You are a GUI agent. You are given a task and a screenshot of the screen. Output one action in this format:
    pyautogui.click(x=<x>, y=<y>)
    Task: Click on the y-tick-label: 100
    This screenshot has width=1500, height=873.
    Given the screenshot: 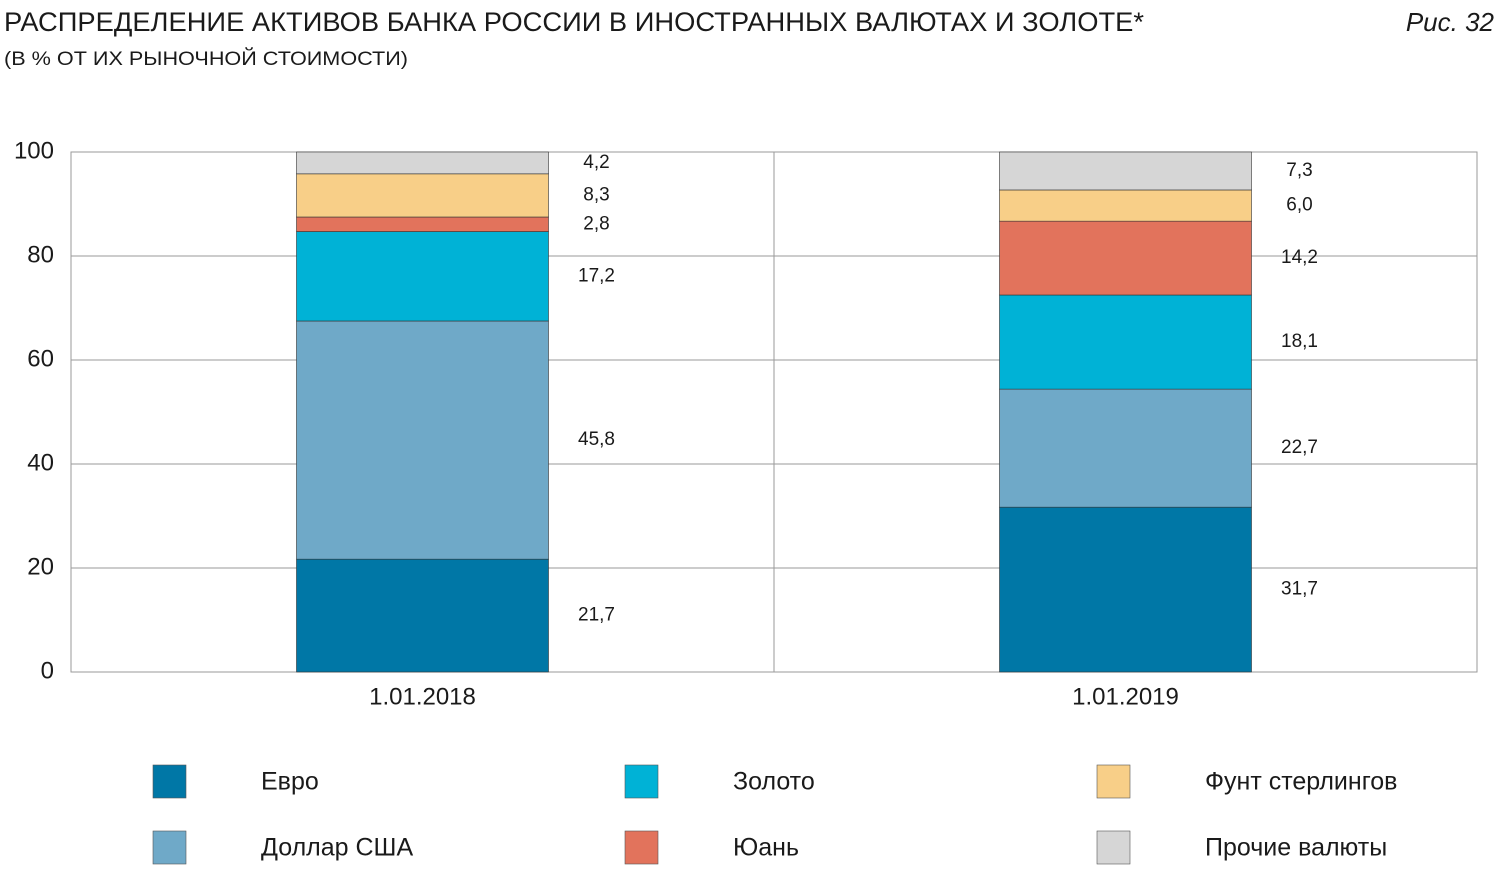 What is the action you would take?
    pyautogui.click(x=34, y=150)
    